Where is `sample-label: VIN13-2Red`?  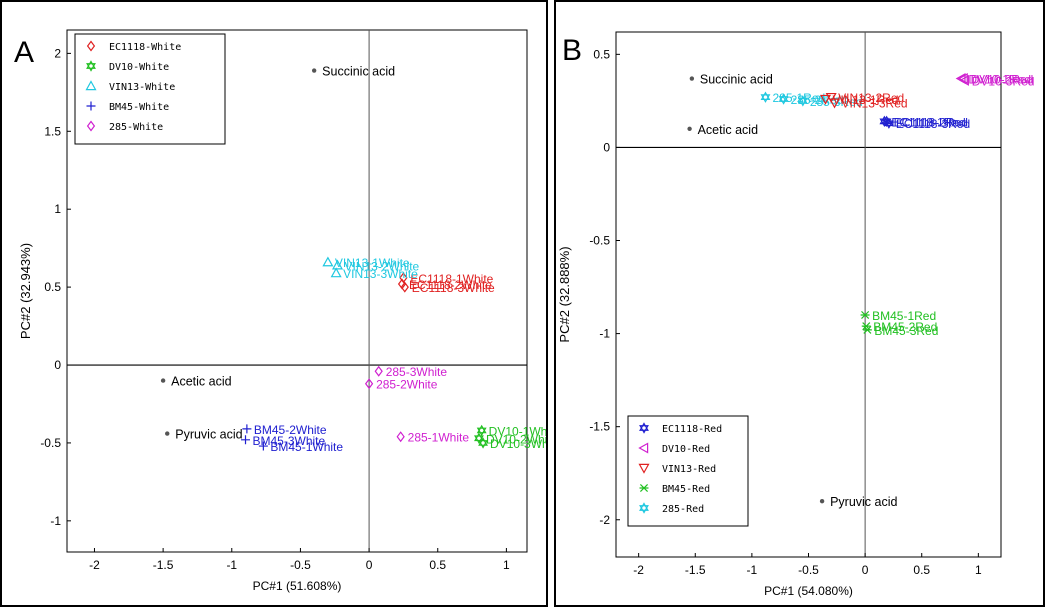 sample-label: VIN13-2Red is located at coordinates (871, 98).